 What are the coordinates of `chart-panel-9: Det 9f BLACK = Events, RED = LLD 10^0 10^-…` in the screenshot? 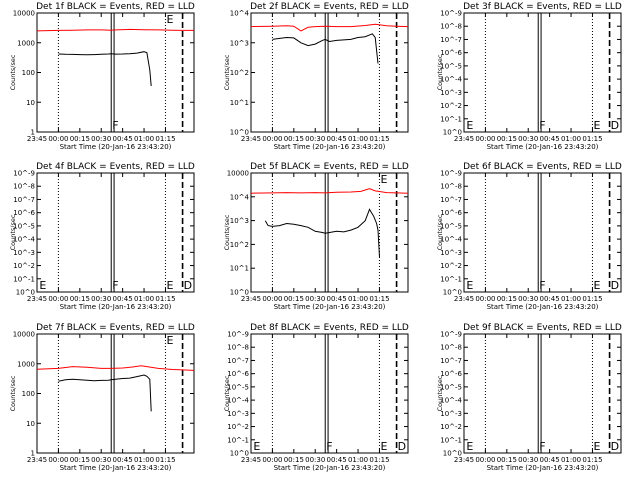 It's located at (529, 397).